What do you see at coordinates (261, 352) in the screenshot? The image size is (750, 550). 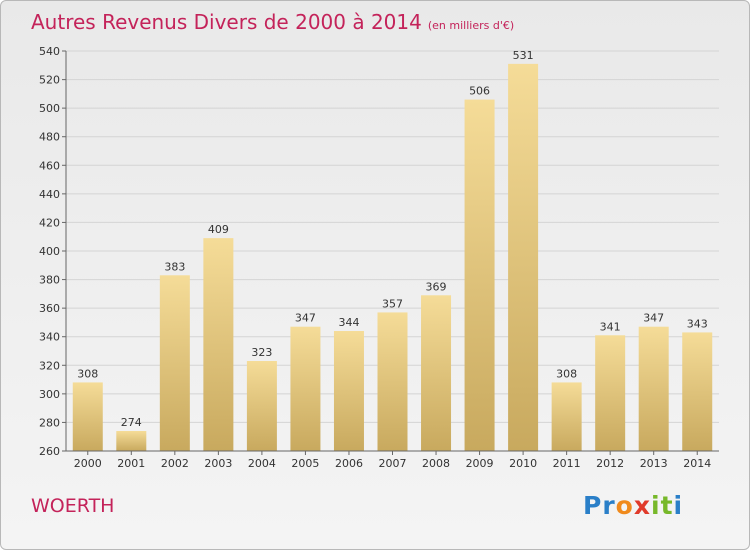 I see `value-label-2004: 323` at bounding box center [261, 352].